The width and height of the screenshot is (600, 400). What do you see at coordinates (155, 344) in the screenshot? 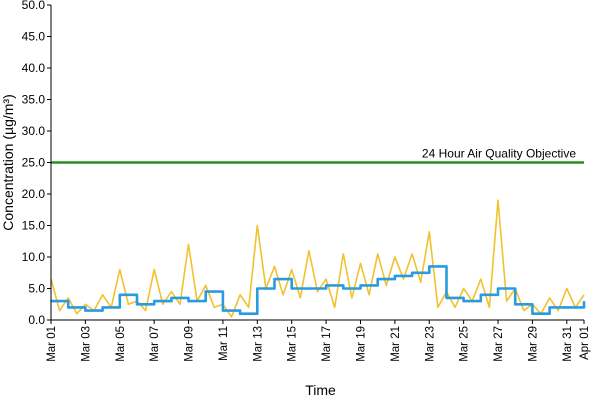
I see `x-tick-label: Mar 07` at bounding box center [155, 344].